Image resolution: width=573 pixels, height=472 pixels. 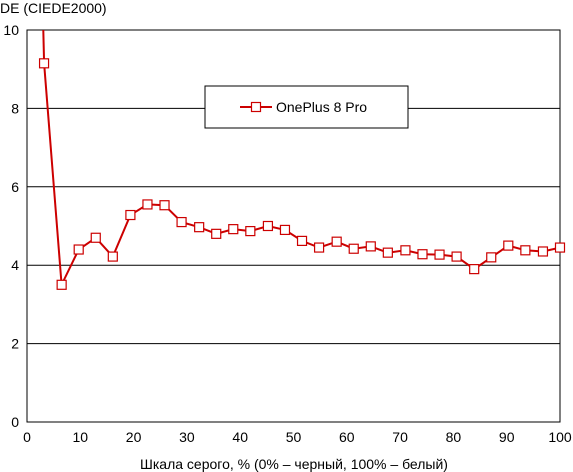 What do you see at coordinates (11, 226) in the screenshot?
I see `y-tick-labels: 0 2 4 6 8 10` at bounding box center [11, 226].